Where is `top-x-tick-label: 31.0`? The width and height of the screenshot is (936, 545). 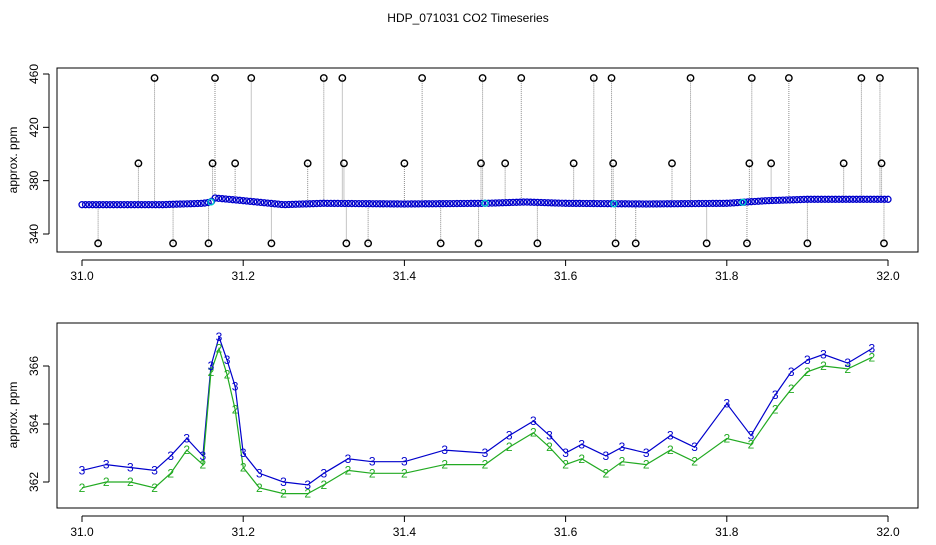
top-x-tick-label: 31.0 is located at coordinates (82, 276).